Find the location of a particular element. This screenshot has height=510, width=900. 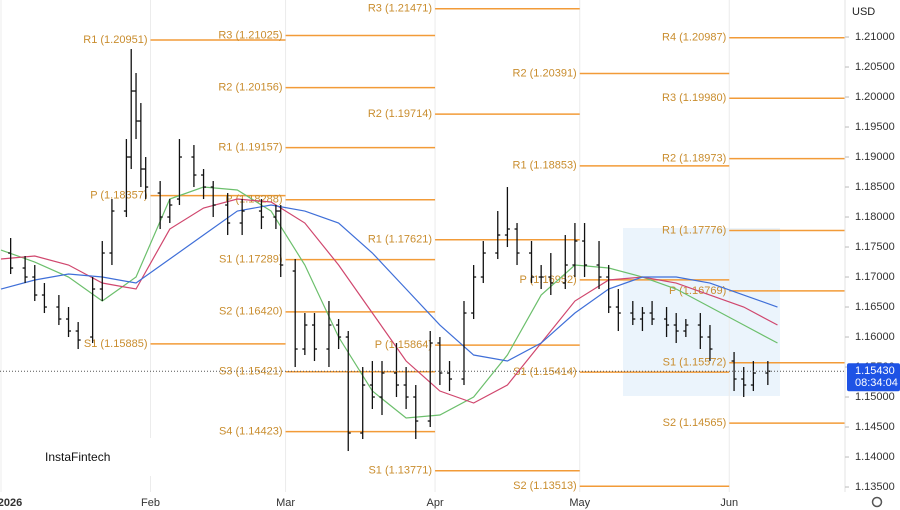

y-tick-label: 1.18000 is located at coordinates (875, 217).